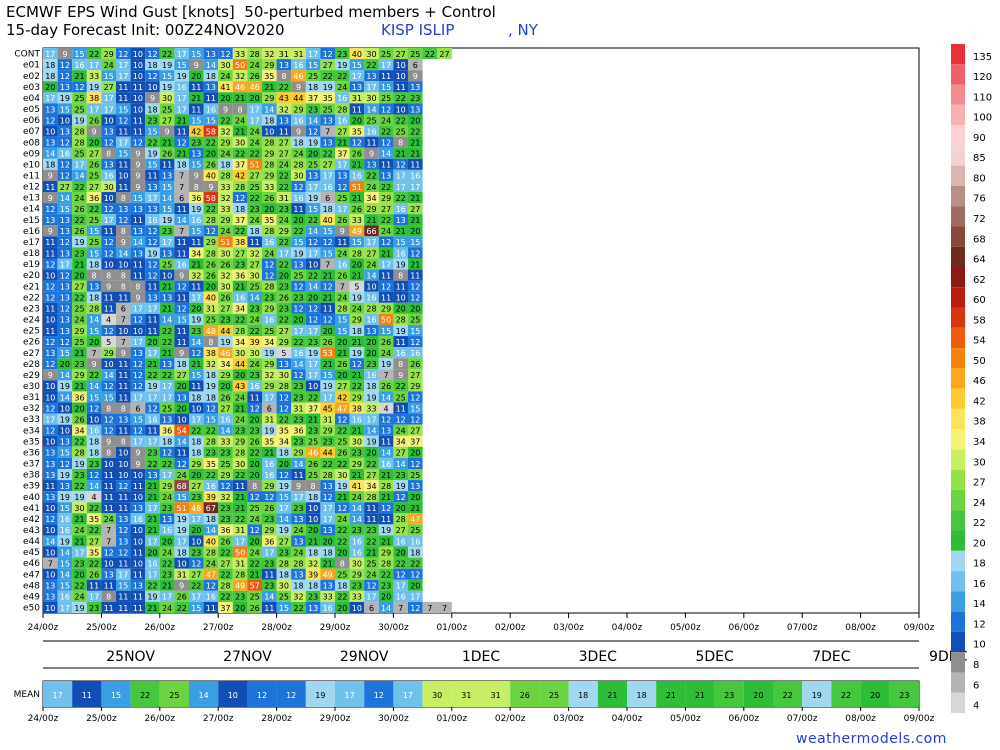  What do you see at coordinates (371, 309) in the screenshot?
I see `cell-value: 28` at bounding box center [371, 309].